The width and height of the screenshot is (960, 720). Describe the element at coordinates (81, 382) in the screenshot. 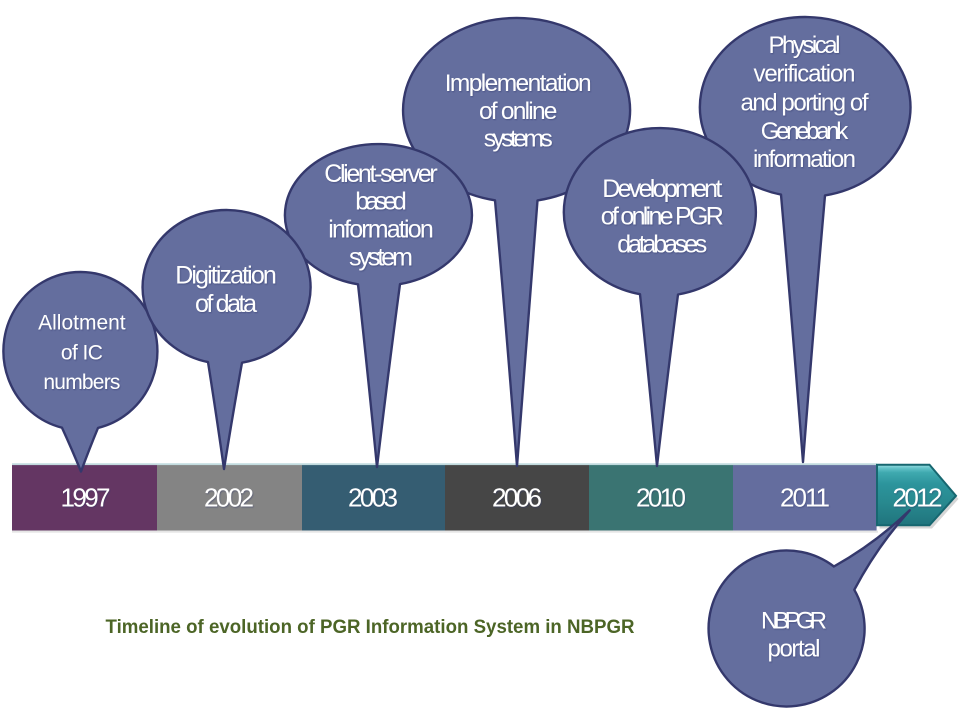

I see `svg-text: numbers` at that location.